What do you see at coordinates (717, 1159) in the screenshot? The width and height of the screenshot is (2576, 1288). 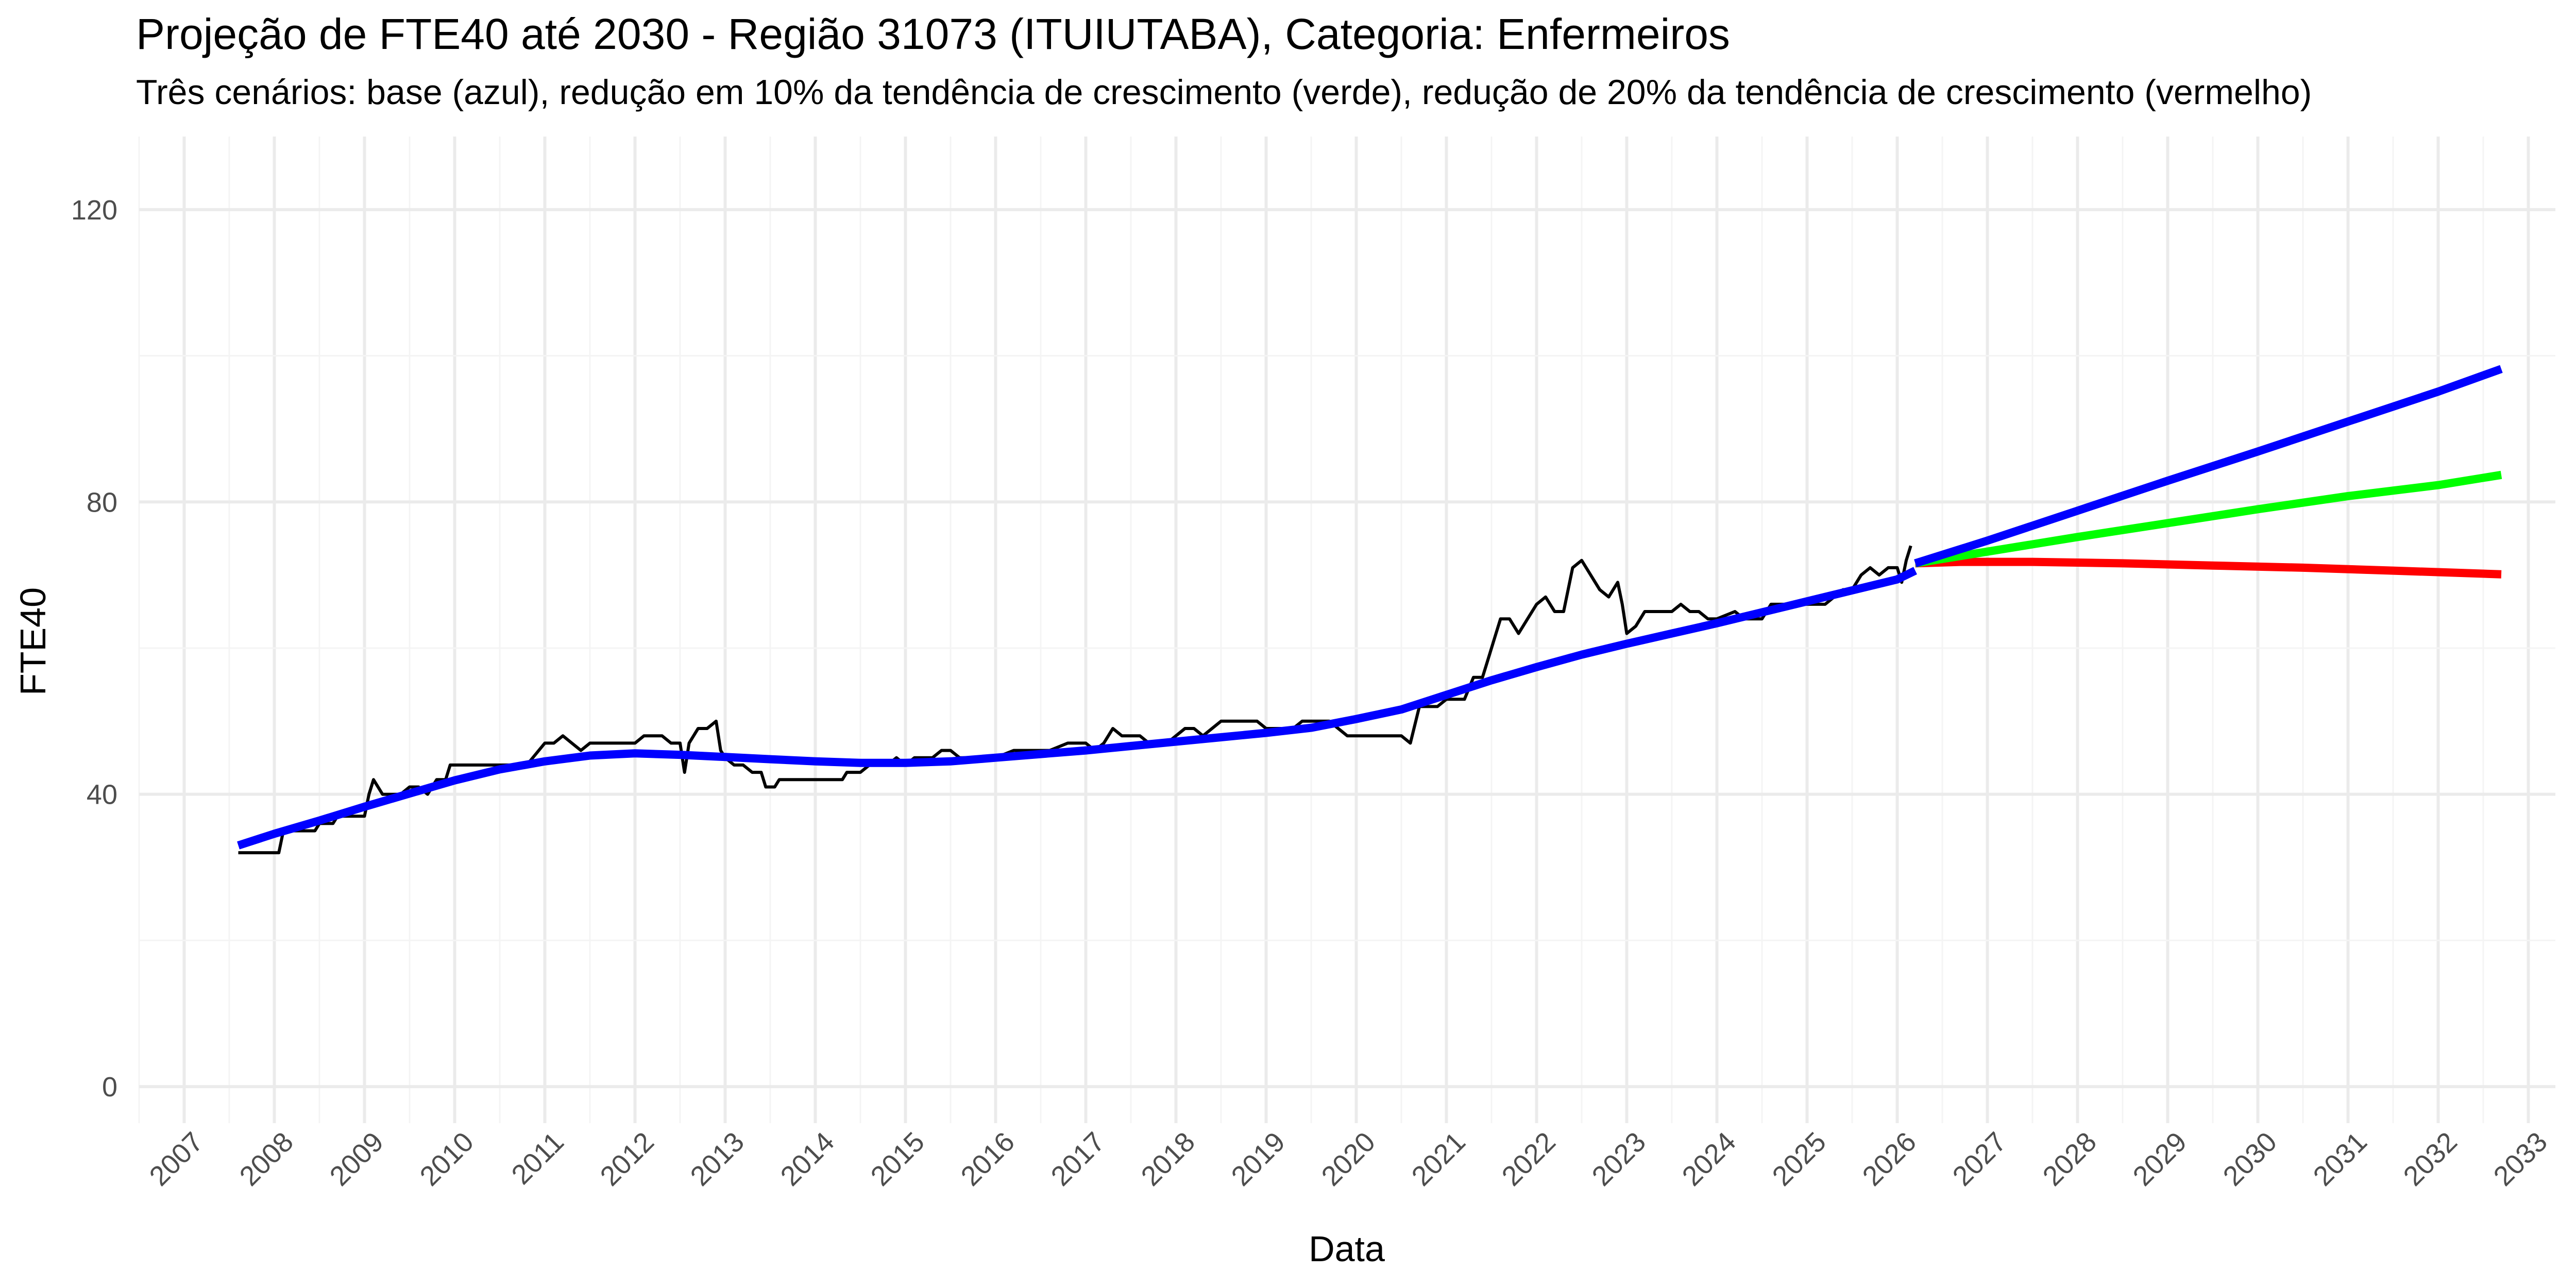 I see `x-tick-label: 2013` at bounding box center [717, 1159].